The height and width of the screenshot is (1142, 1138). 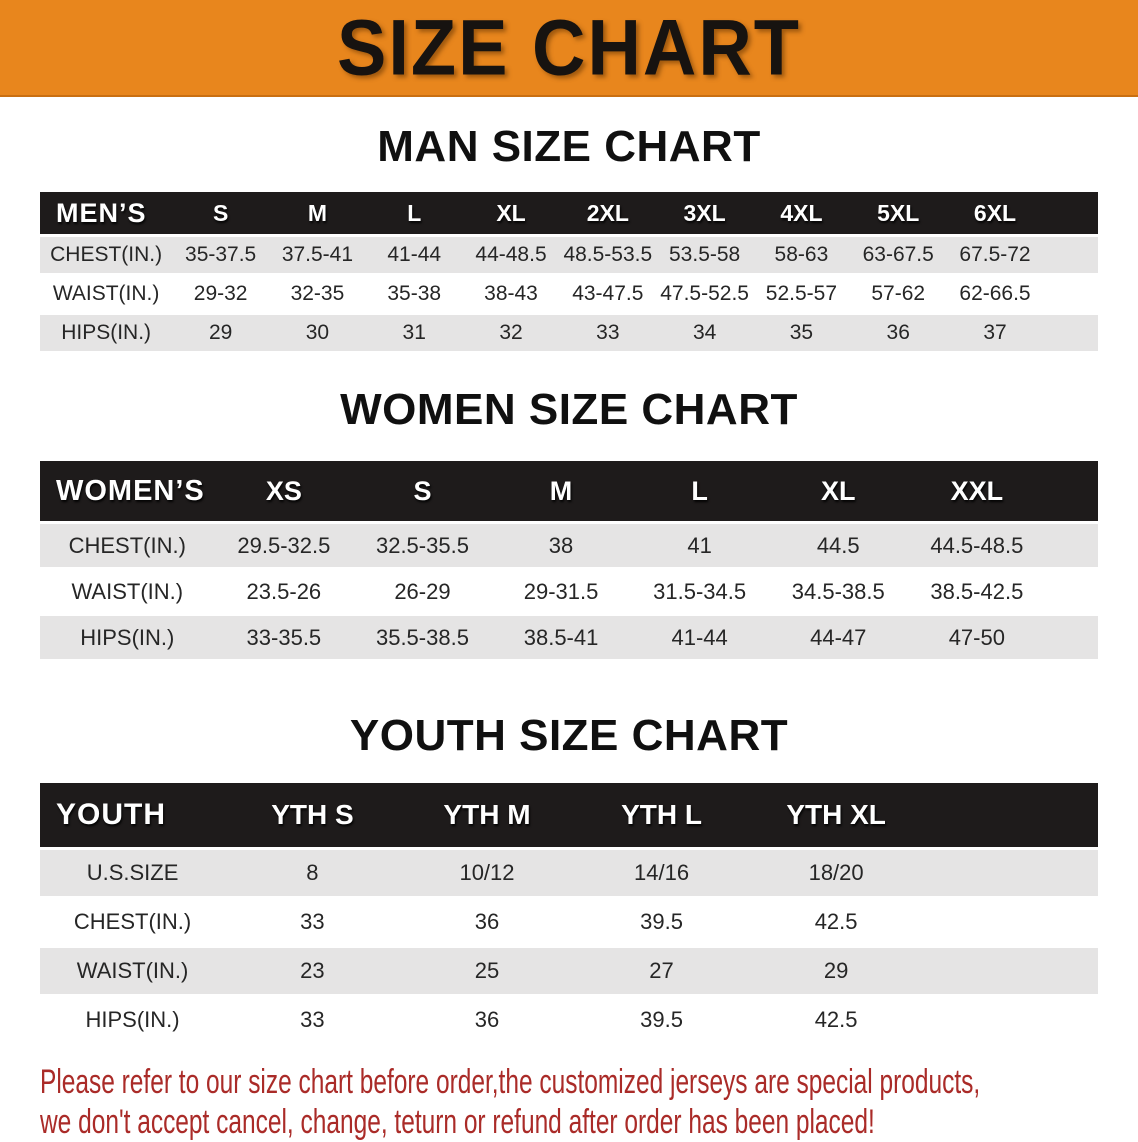 What do you see at coordinates (569, 735) in the screenshot?
I see `youth-section-heading: YOUTH SIZE CHART` at bounding box center [569, 735].